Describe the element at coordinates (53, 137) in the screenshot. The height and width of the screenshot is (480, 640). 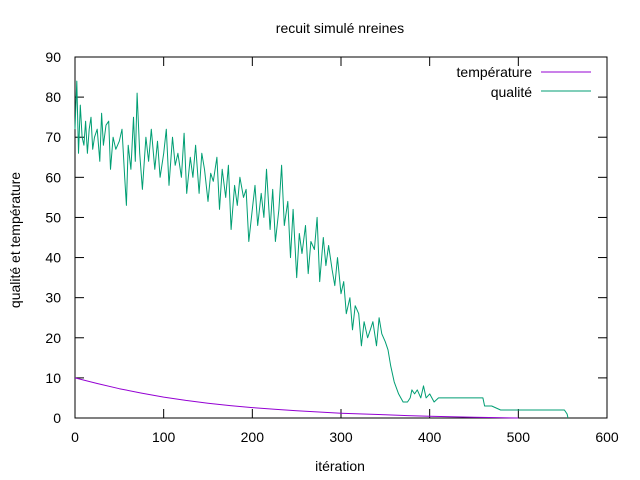
I see `y-tick-label: 70` at that location.